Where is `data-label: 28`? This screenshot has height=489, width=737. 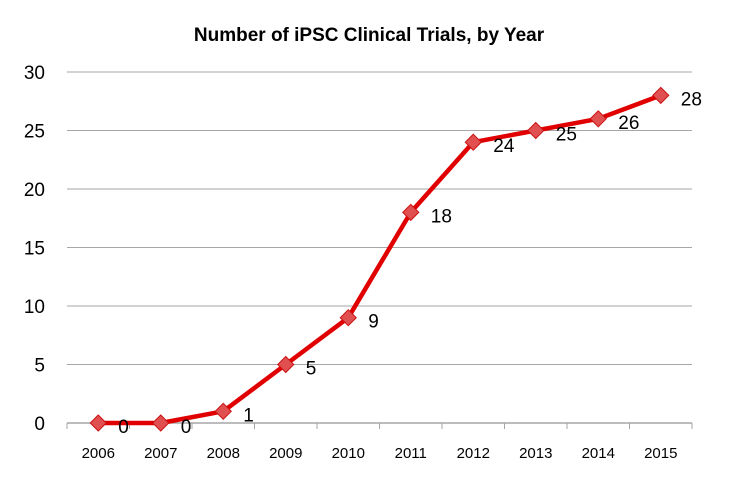 data-label: 28 is located at coordinates (691, 99).